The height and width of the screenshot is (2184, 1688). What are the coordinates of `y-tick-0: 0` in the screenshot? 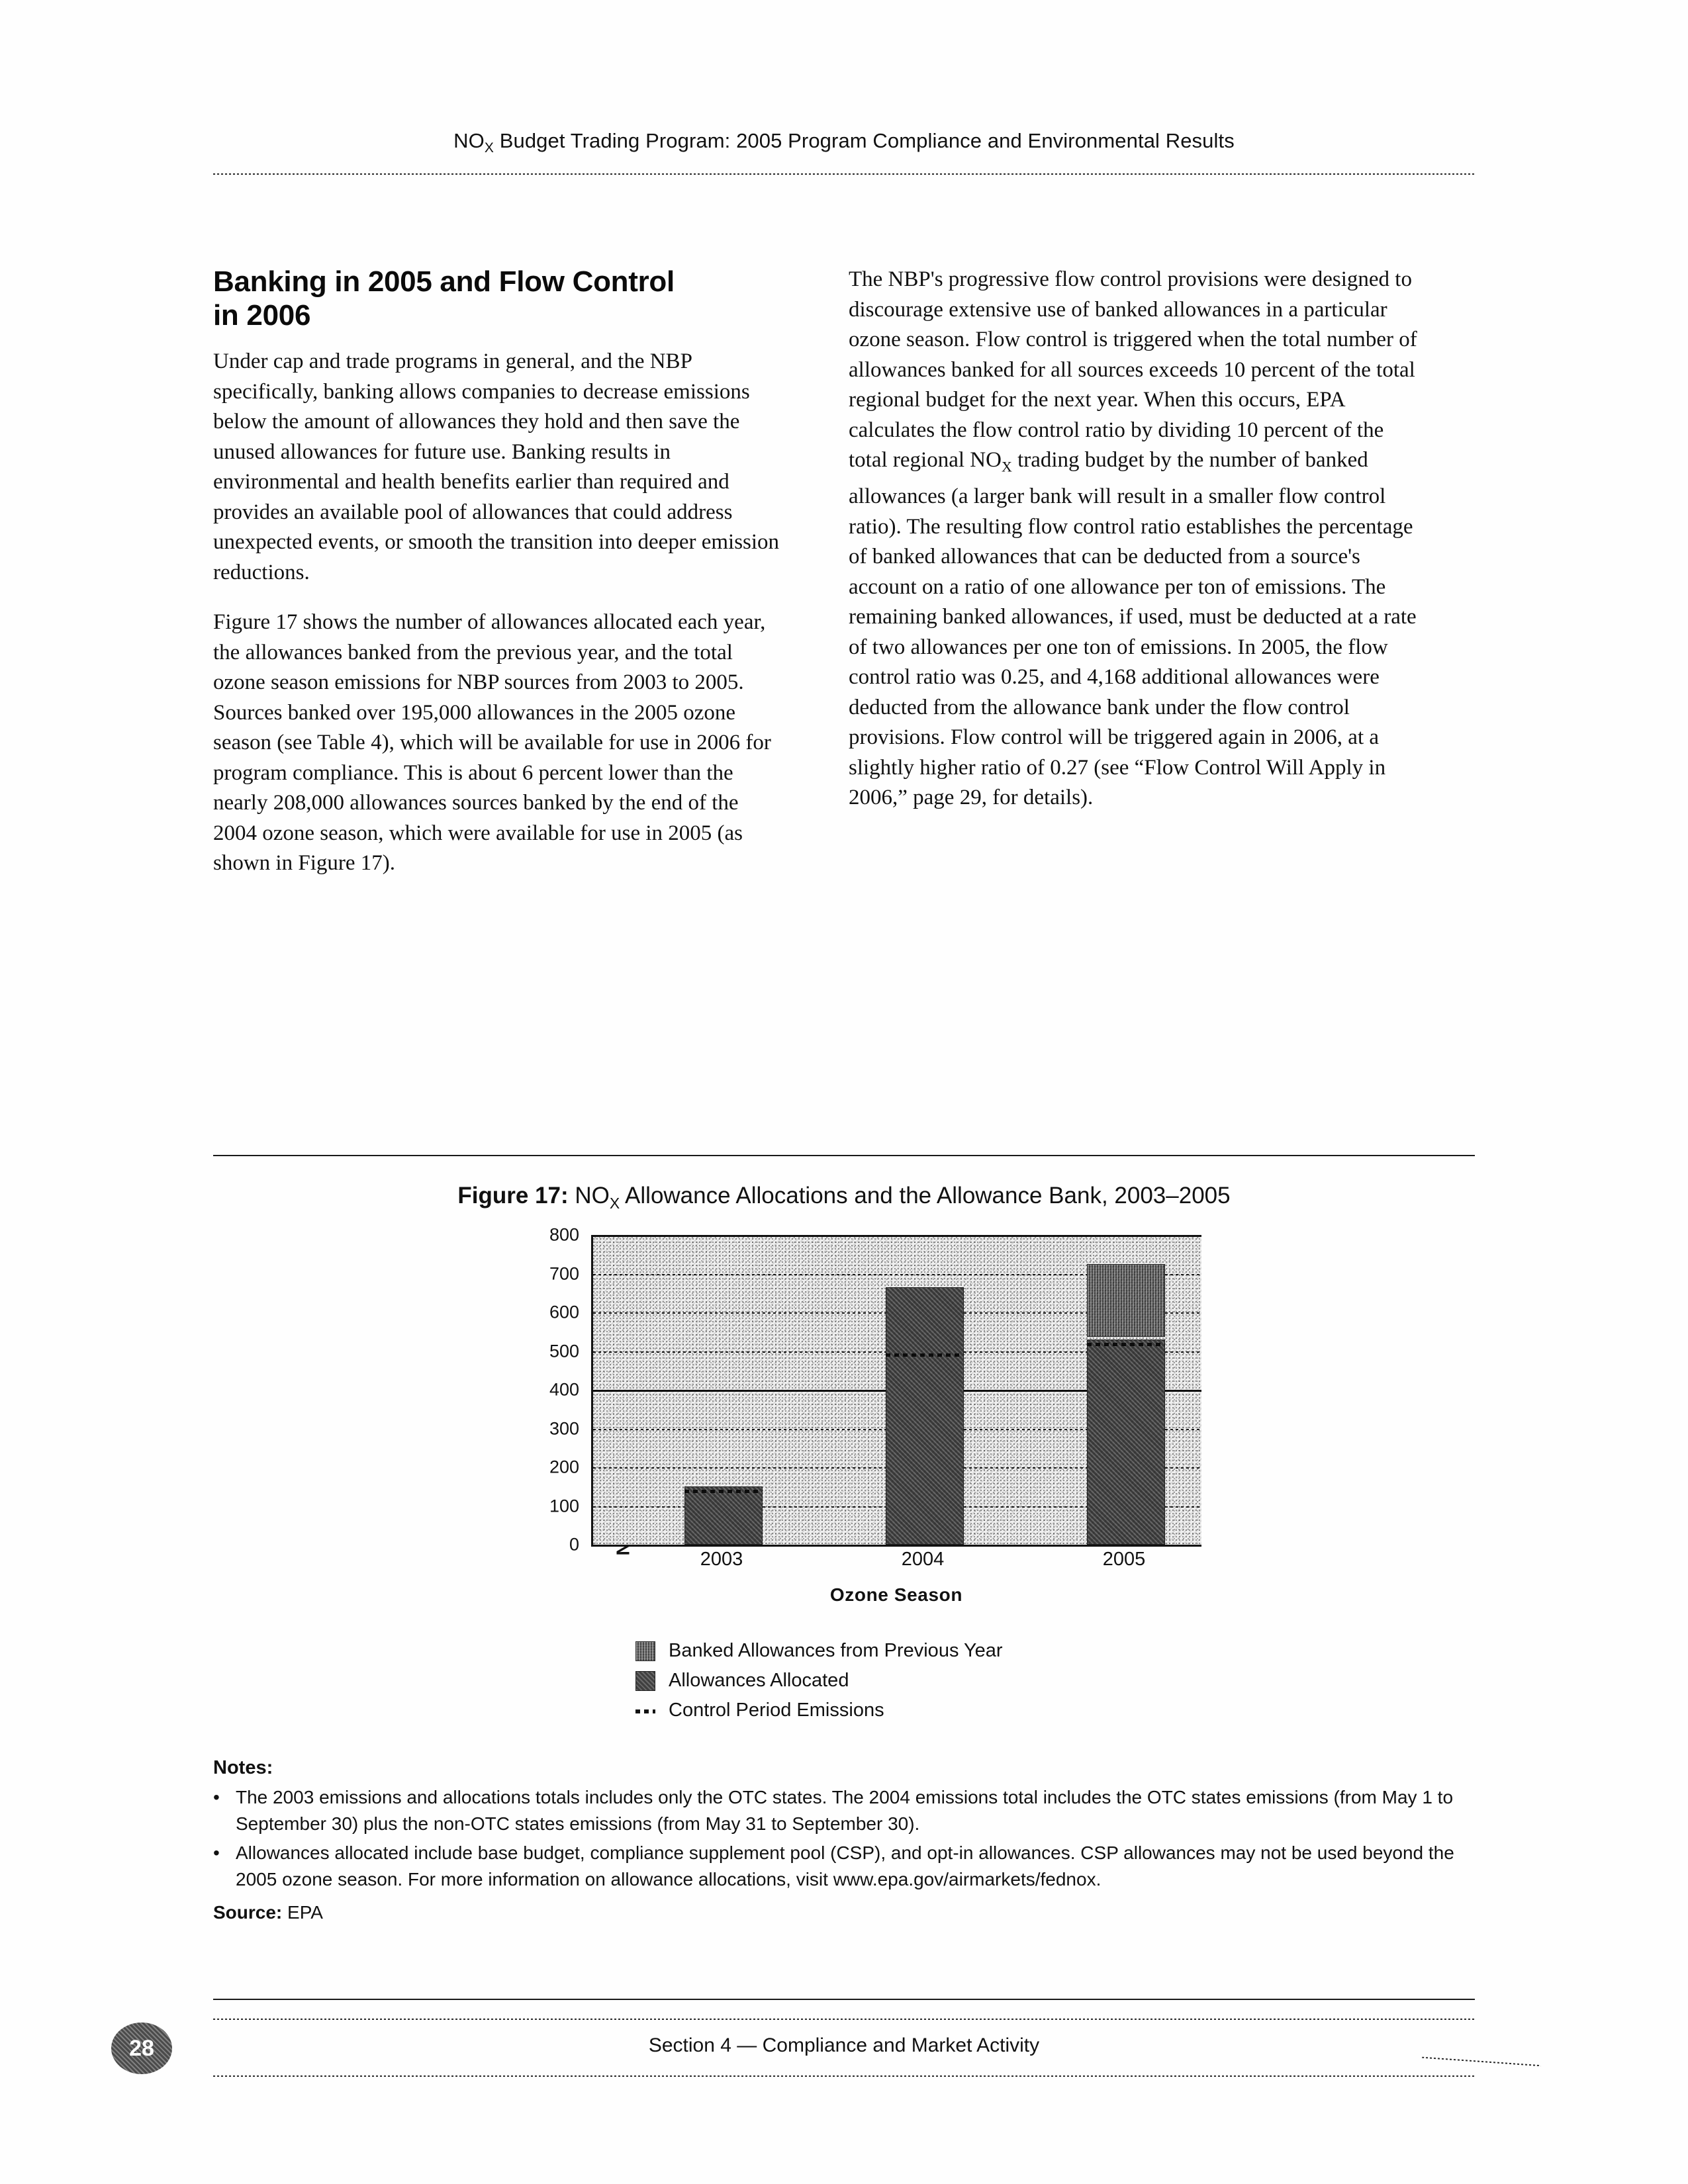 It's located at (574, 1544).